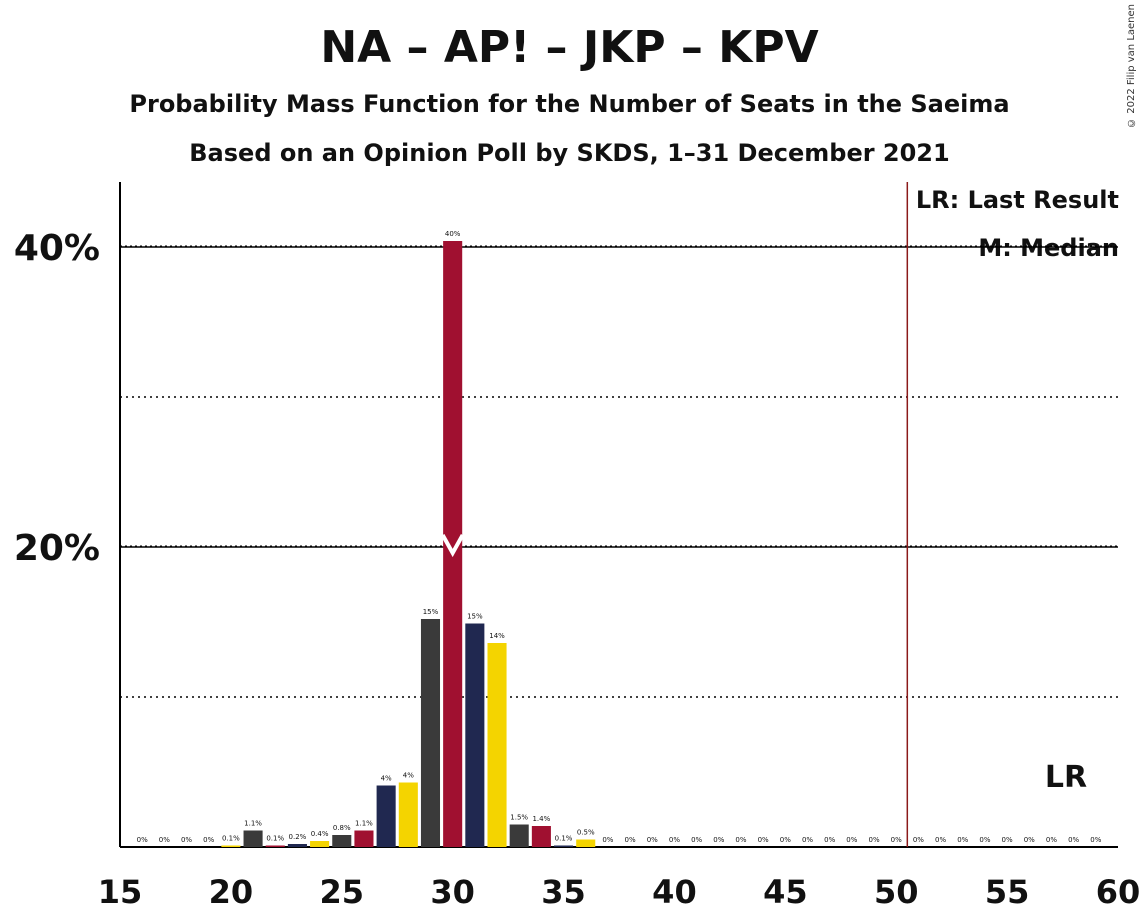  Describe the element at coordinates (1007, 892) in the screenshot. I see `x-tick-label: 55` at that location.